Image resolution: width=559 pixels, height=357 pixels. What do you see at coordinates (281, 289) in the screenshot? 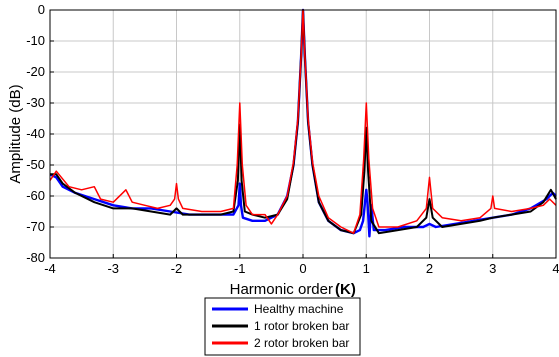
I see `x-axis-label: Harmonic order` at bounding box center [281, 289].